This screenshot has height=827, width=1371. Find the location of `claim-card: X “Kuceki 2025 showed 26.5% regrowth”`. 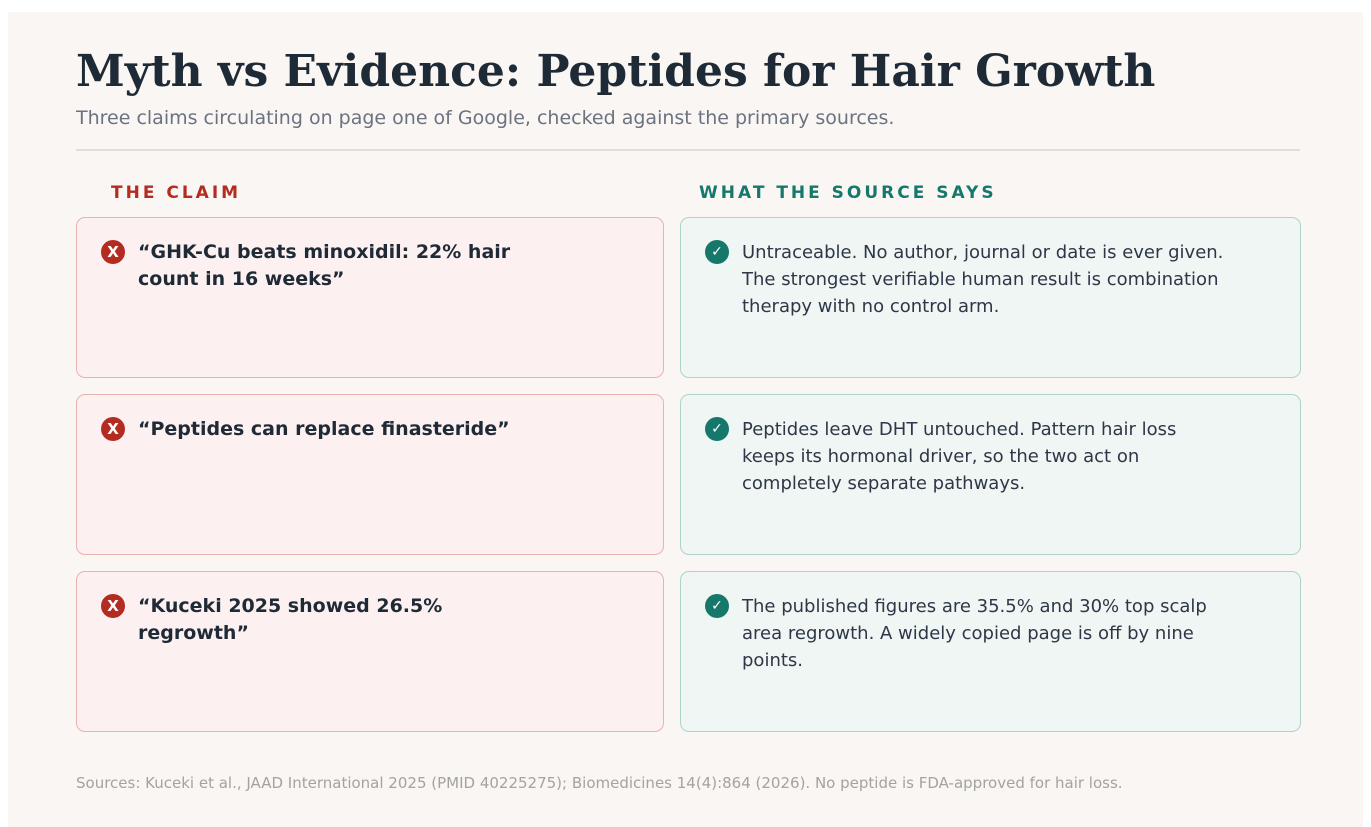

claim-card: X “Kuceki 2025 showed 26.5% regrowth” is located at coordinates (370, 651).